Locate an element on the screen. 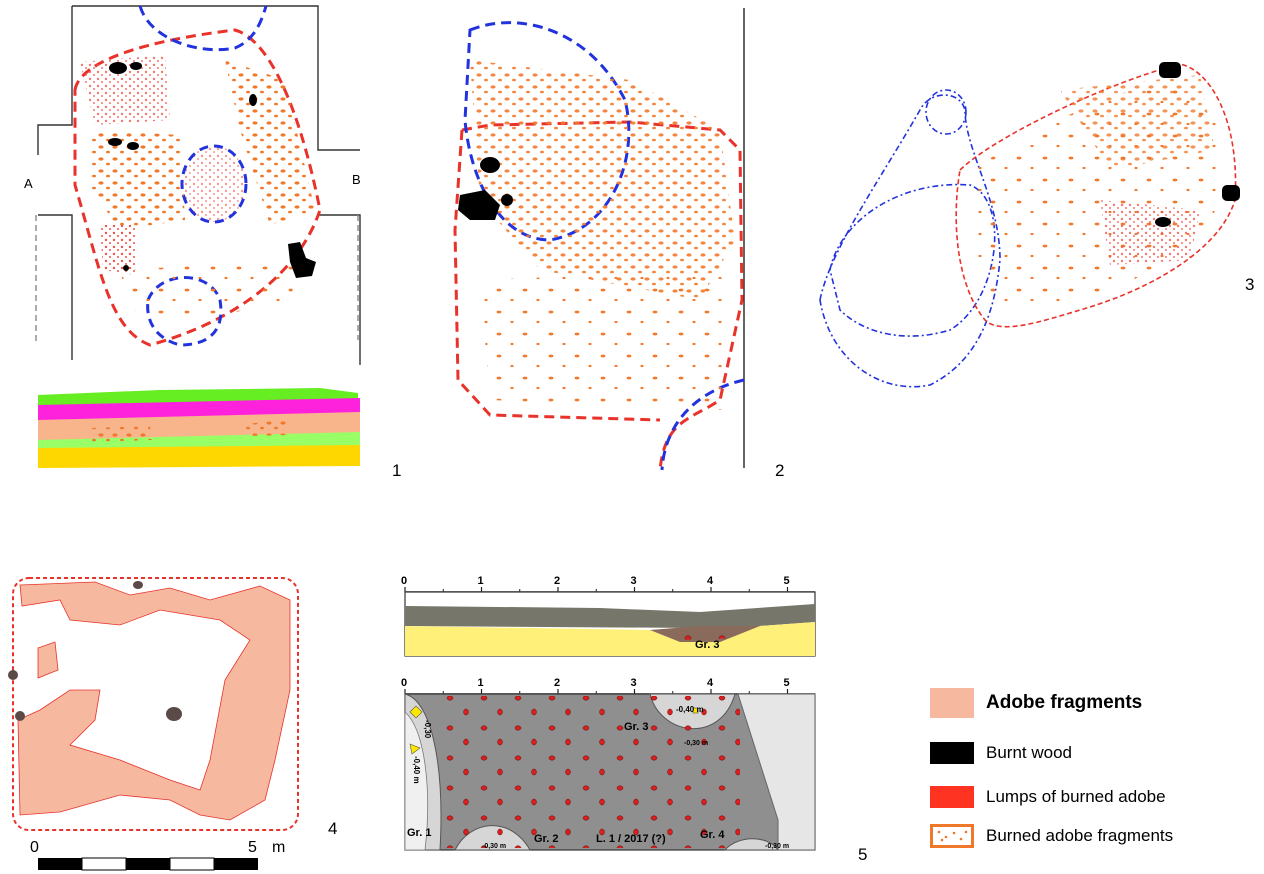 This screenshot has height=874, width=1264. ruler-top: 0 1 2 3 4 5 is located at coordinates (608, 584).